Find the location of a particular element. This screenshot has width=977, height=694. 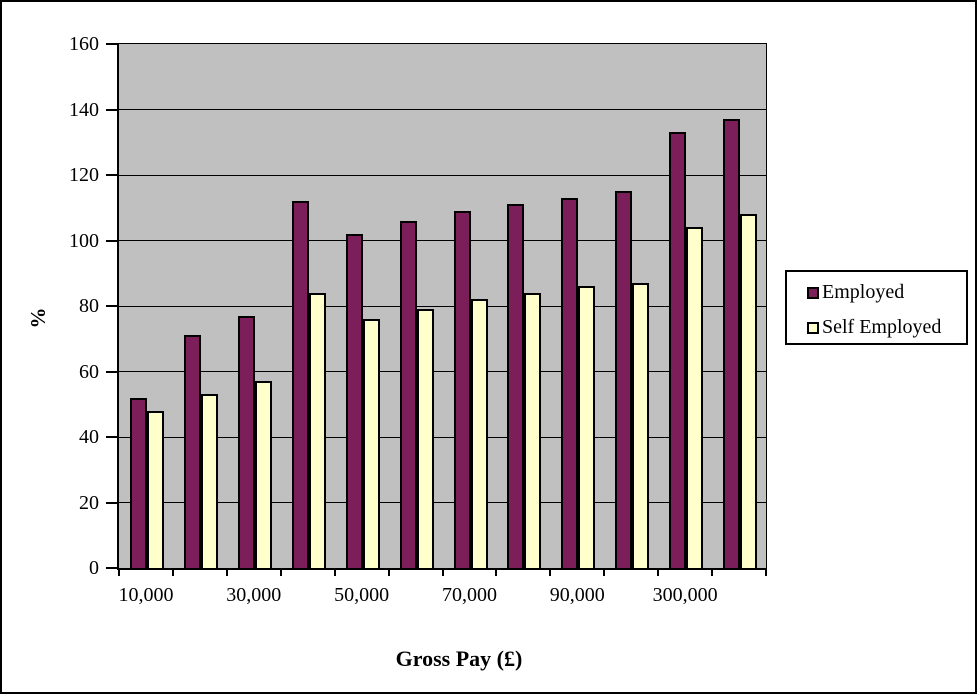

x-tick-label: 300,000 is located at coordinates (685, 595).